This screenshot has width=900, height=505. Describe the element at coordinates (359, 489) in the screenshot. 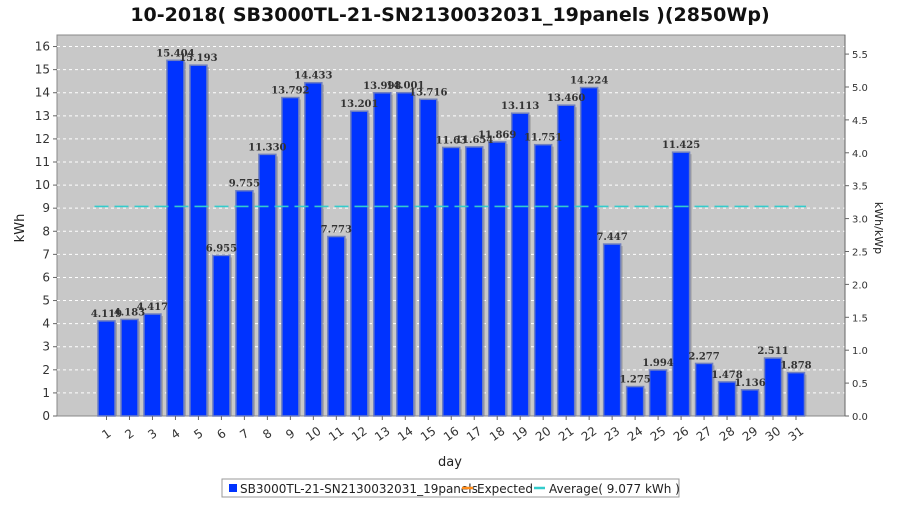

I see `legend-label-series: SB3000TL-21-SN2130032031_19panels` at that location.